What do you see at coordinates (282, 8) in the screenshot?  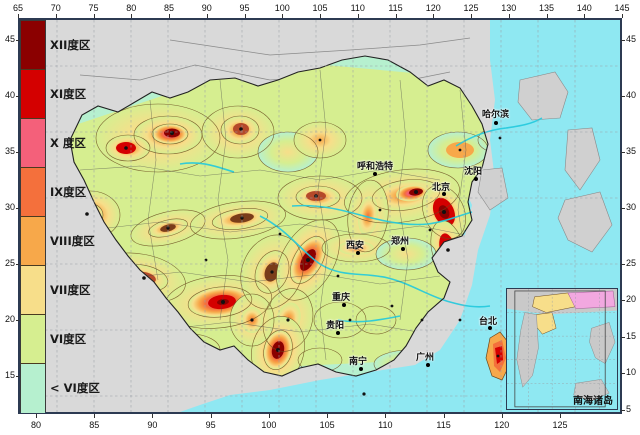 I see `axis-top-tick-100: 100` at bounding box center [282, 8].